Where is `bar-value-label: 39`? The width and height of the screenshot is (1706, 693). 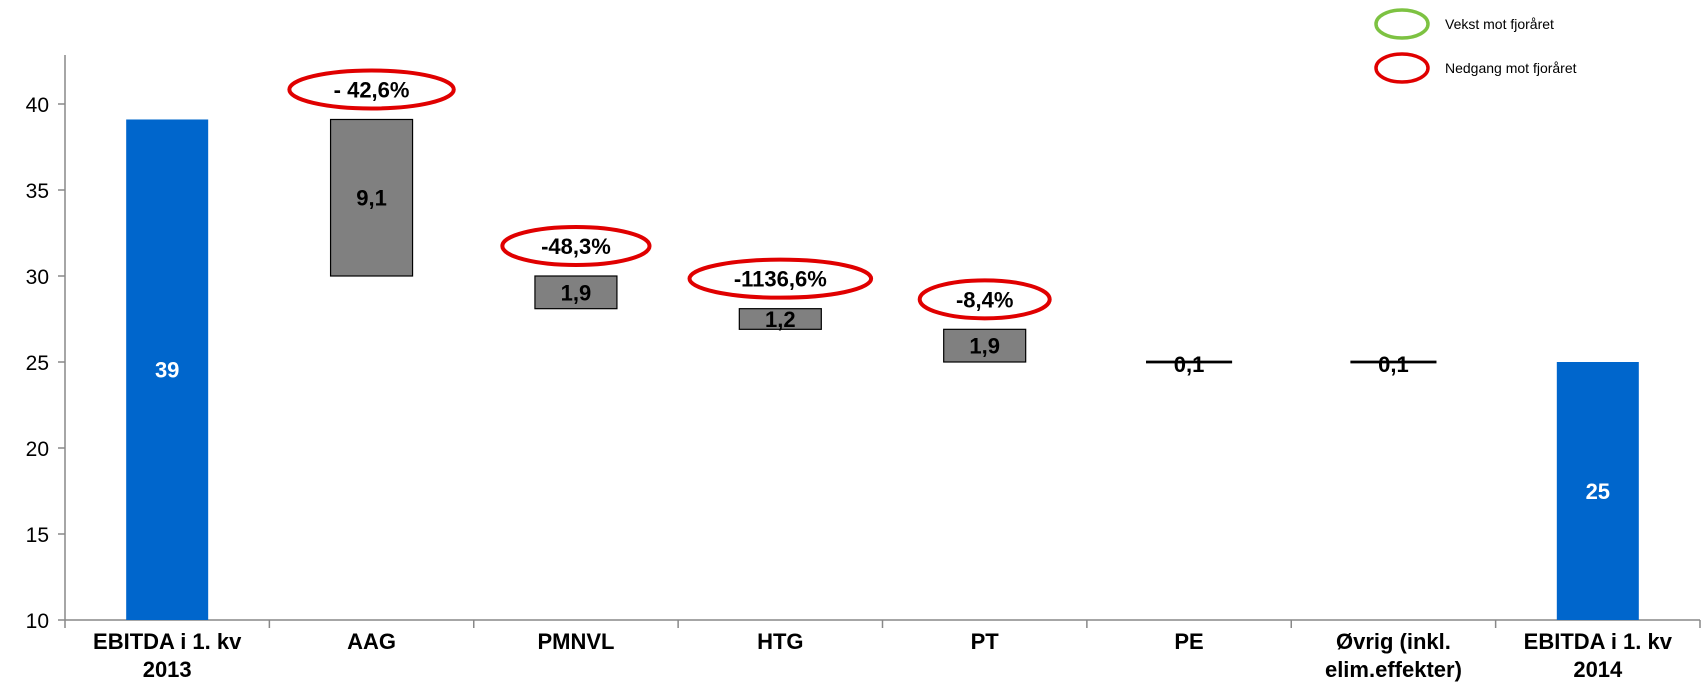
bar-value-label: 39 is located at coordinates (167, 370).